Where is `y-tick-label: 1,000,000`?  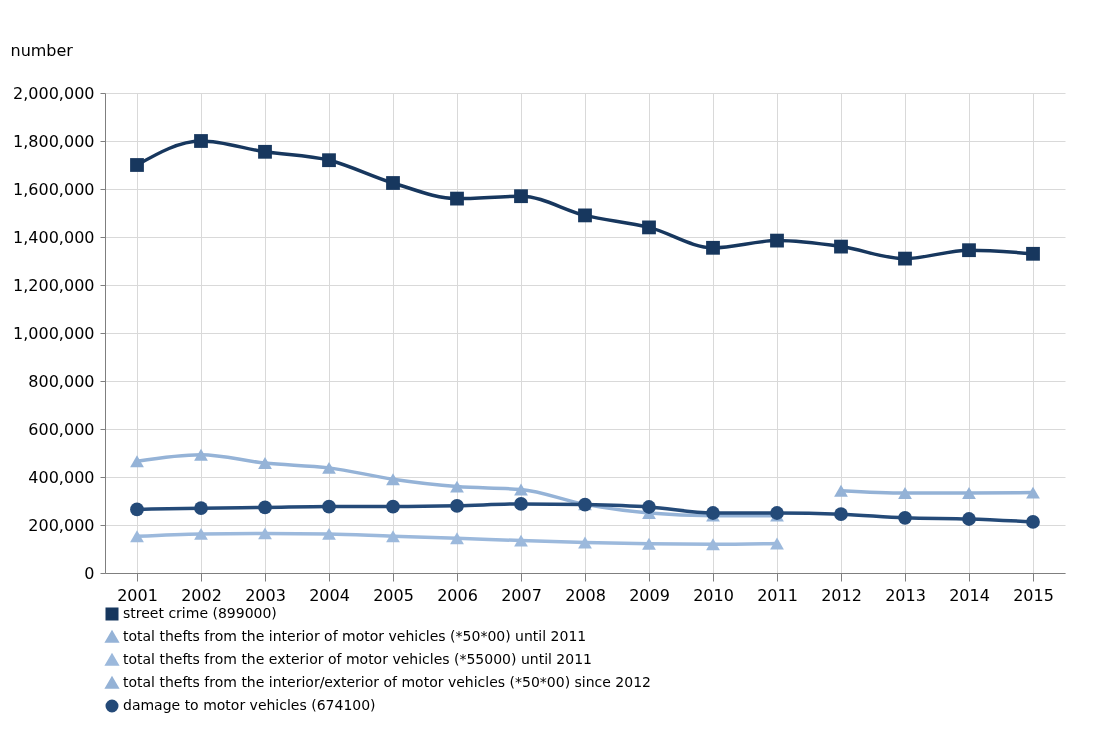 y-tick-label: 1,000,000 is located at coordinates (54, 333).